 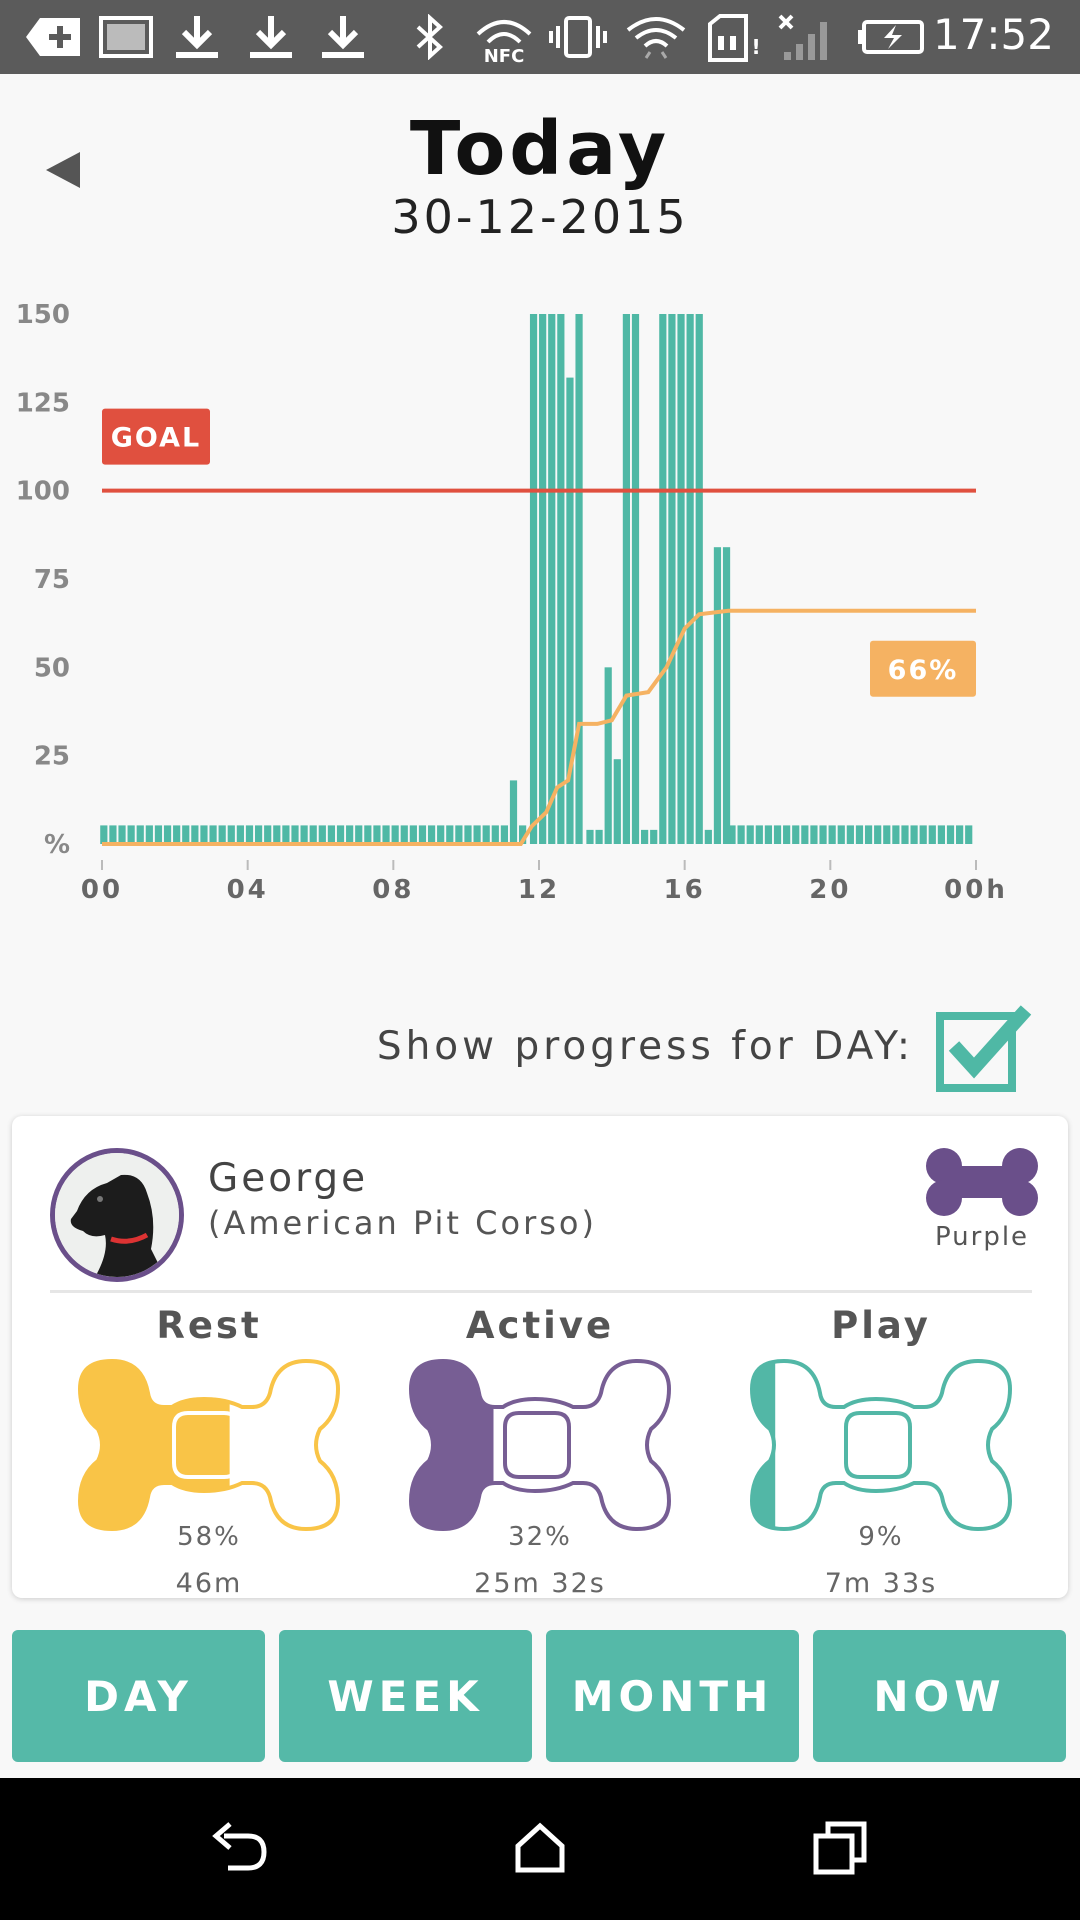 I want to click on progress-tag, so click(x=923, y=668).